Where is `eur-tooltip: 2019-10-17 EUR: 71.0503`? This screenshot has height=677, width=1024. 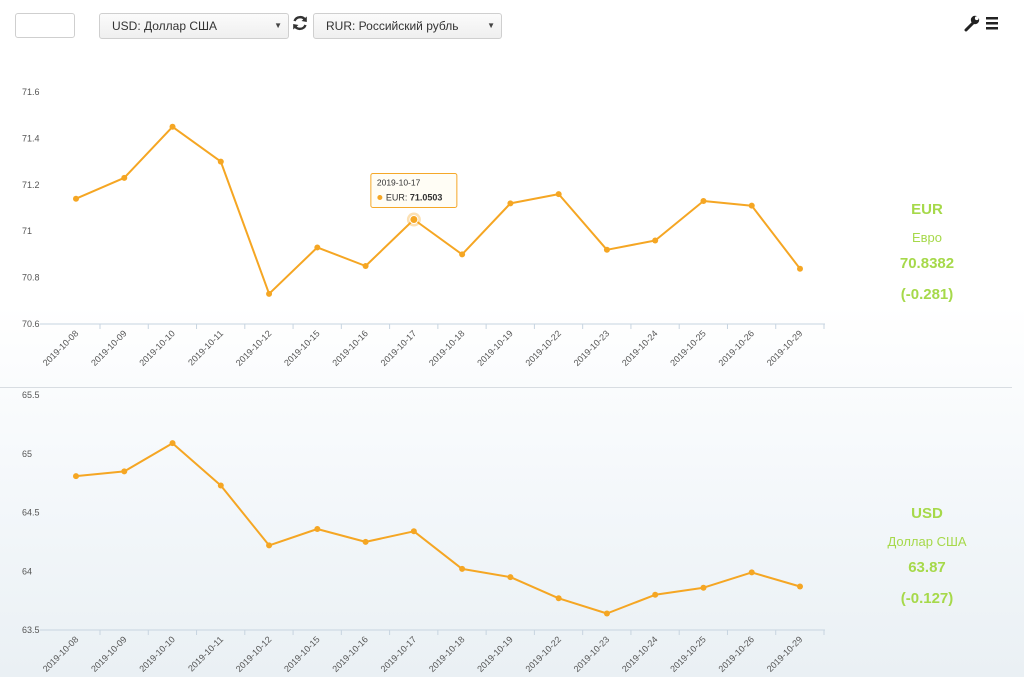
eur-tooltip: 2019-10-17 EUR: 71.0503 is located at coordinates (414, 191).